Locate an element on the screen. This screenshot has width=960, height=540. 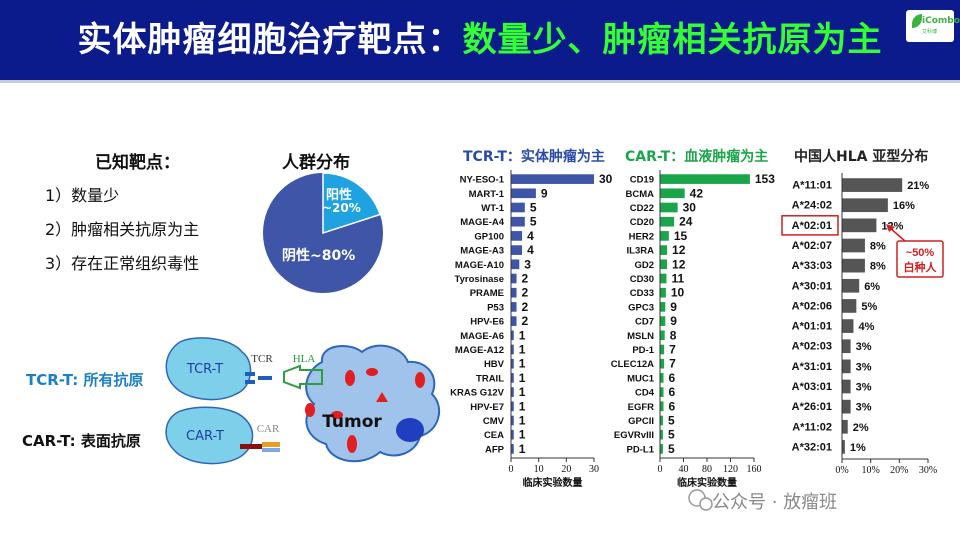
hla-tag: HLA is located at coordinates (304, 359).